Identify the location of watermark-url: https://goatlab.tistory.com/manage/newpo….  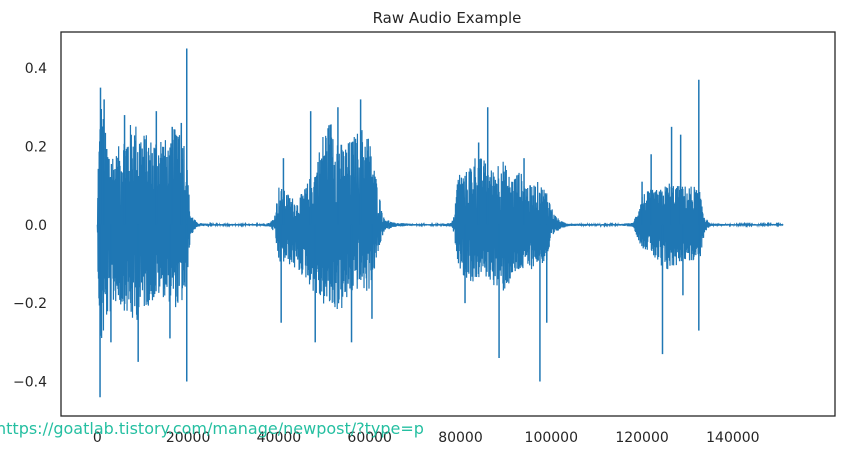
(212, 428).